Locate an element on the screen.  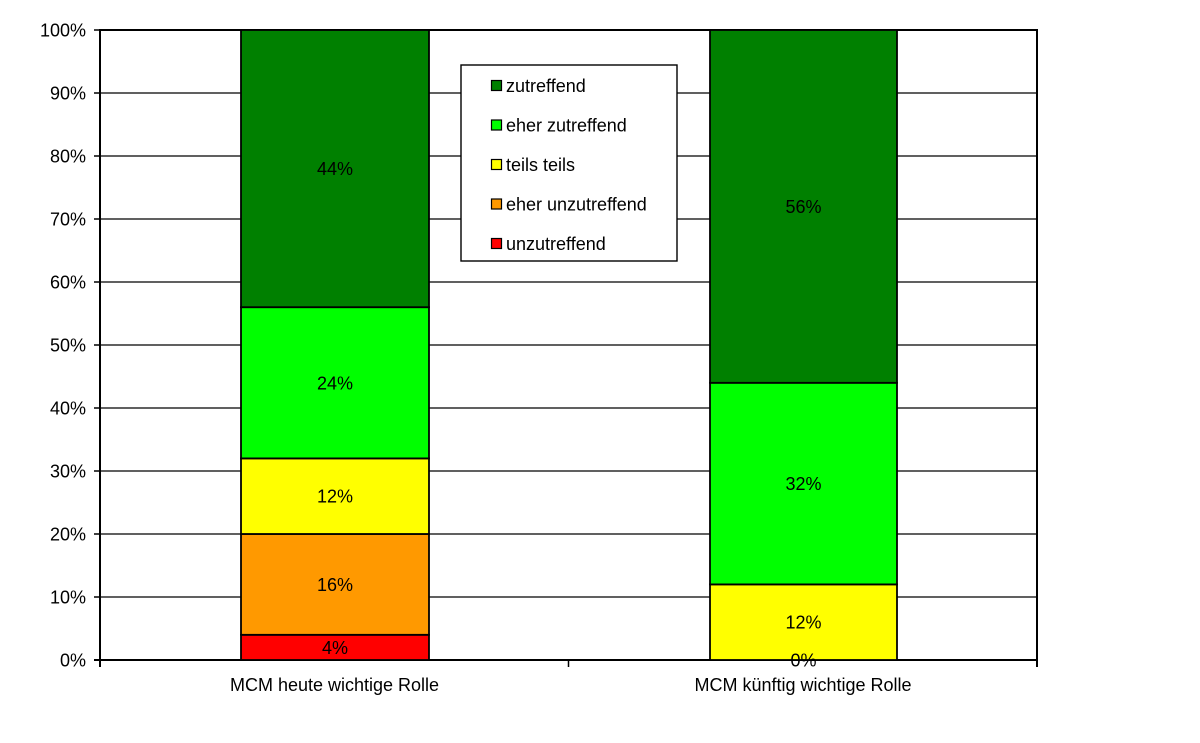
svg-text: 10% is located at coordinates (68, 598).